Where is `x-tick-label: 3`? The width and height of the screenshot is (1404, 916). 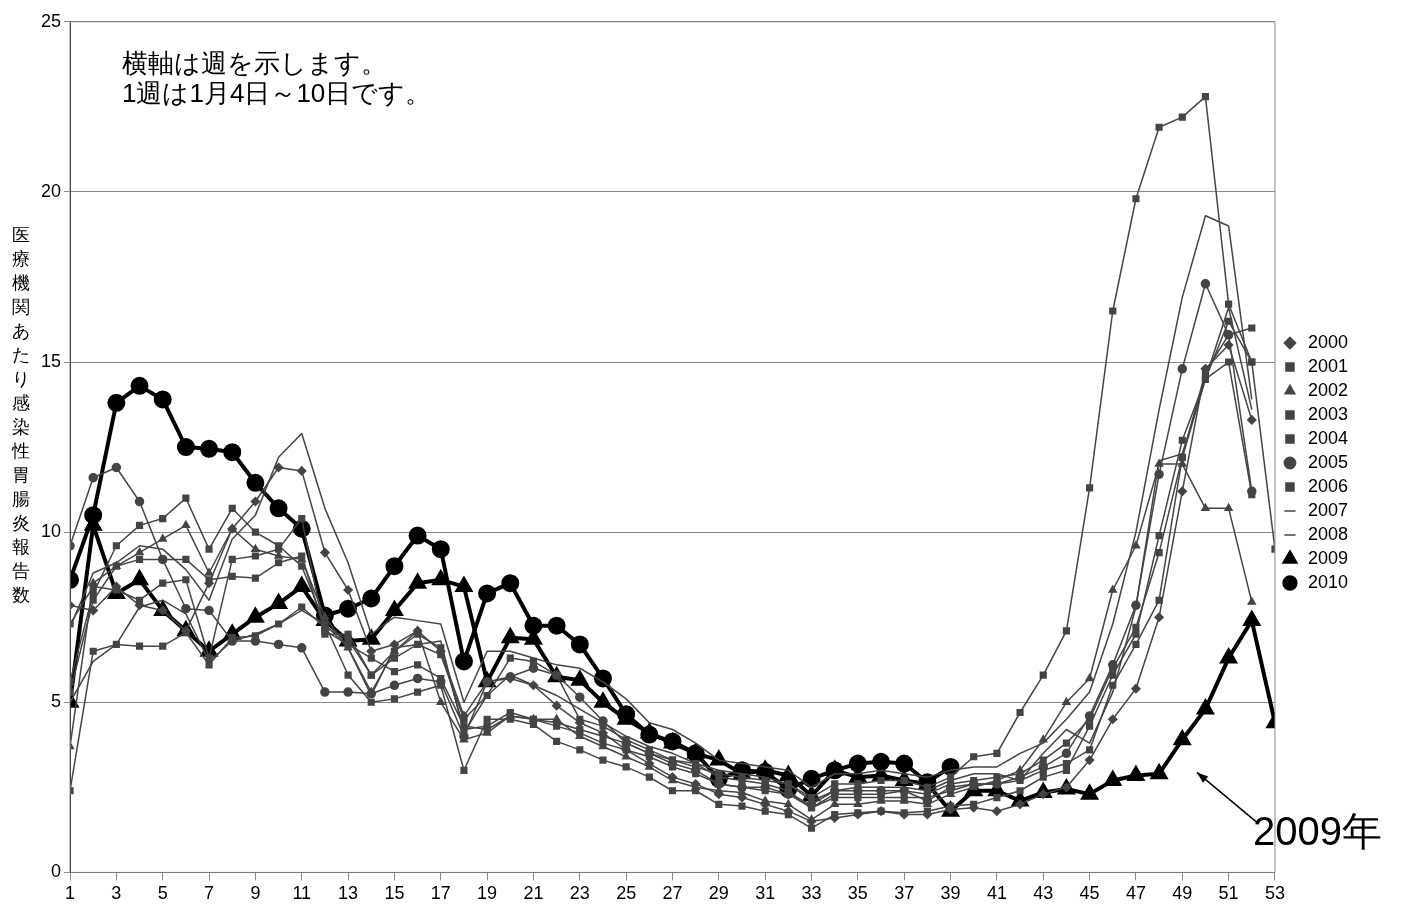 x-tick-label: 3 is located at coordinates (116, 893).